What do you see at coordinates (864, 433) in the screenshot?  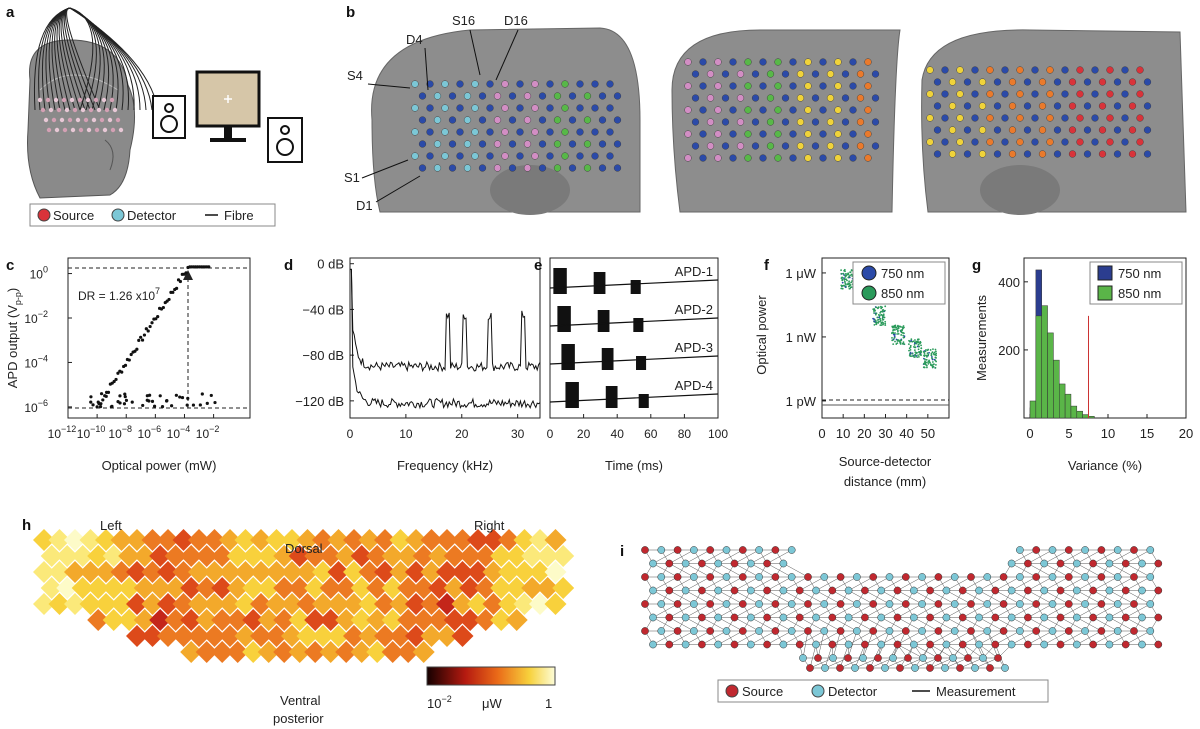 I see `chart-f-x-tick-label: 20` at bounding box center [864, 433].